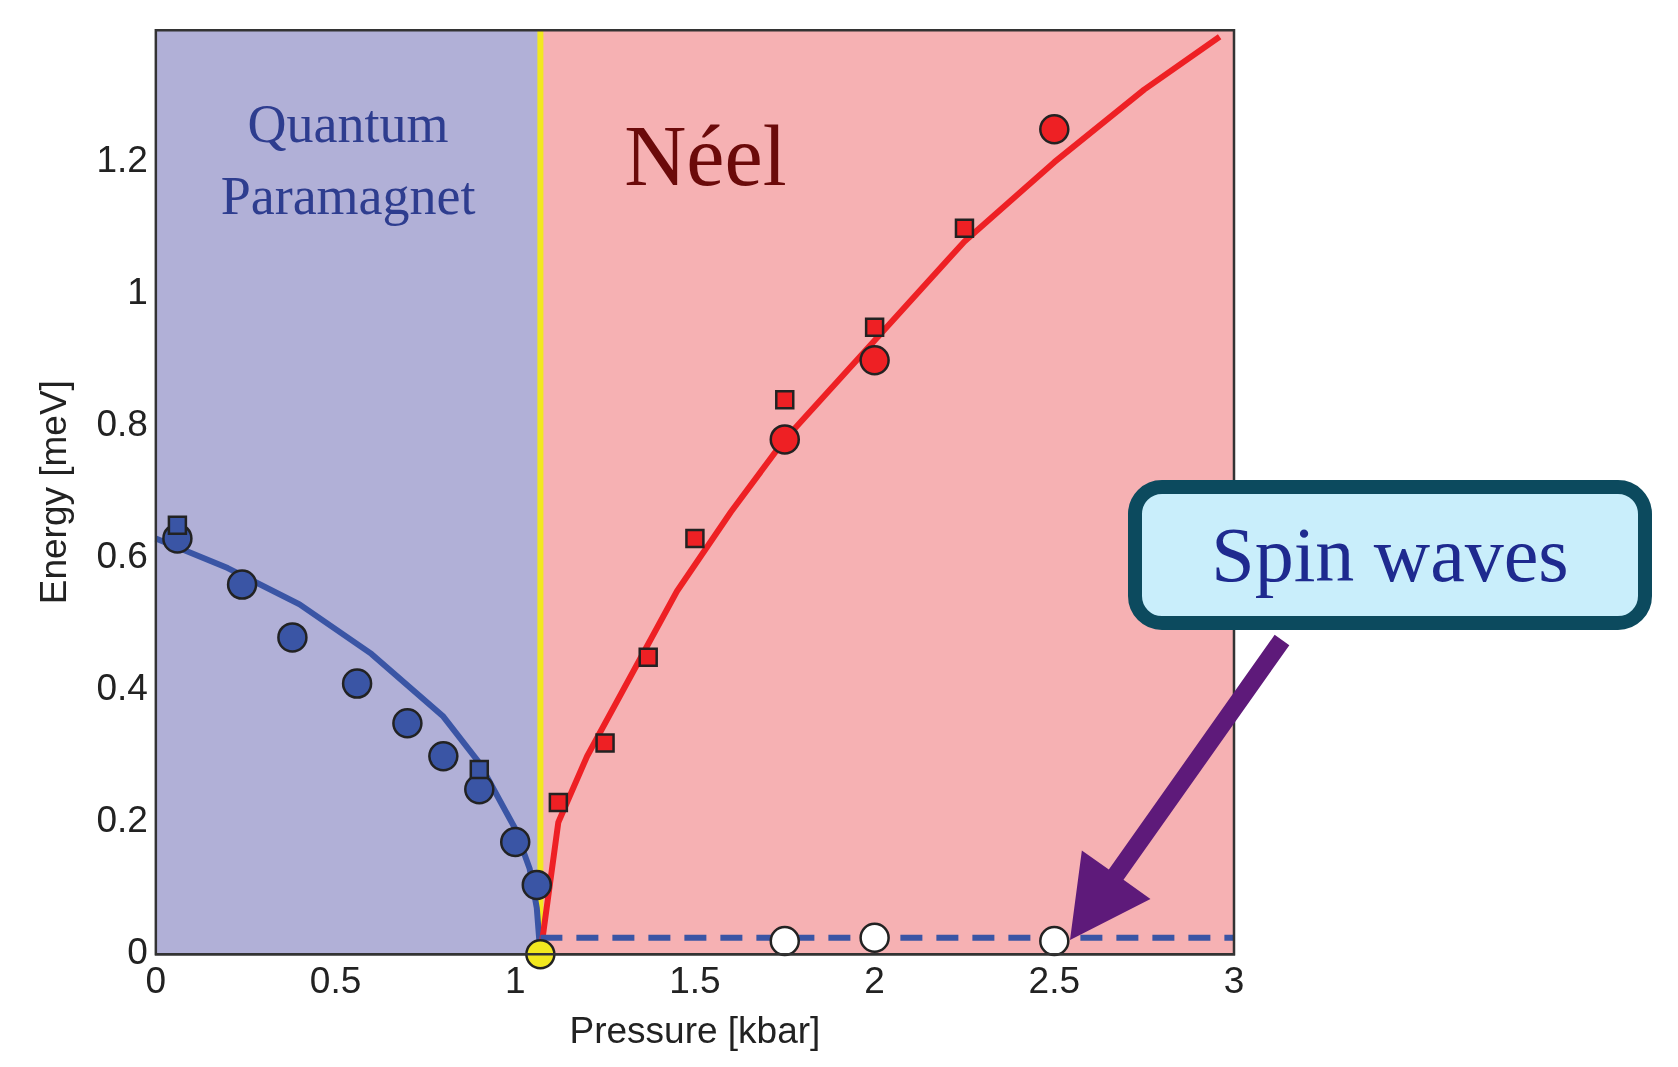 The width and height of the screenshot is (1678, 1067). I want to click on x-tick-label: 2, so click(874, 980).